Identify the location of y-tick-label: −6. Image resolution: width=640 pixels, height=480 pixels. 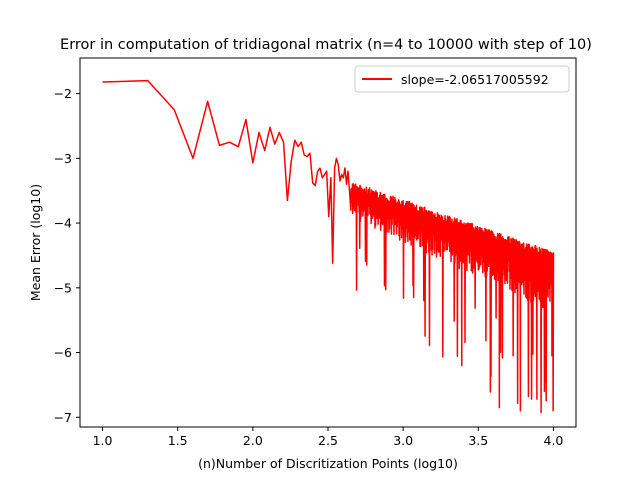
(63, 352).